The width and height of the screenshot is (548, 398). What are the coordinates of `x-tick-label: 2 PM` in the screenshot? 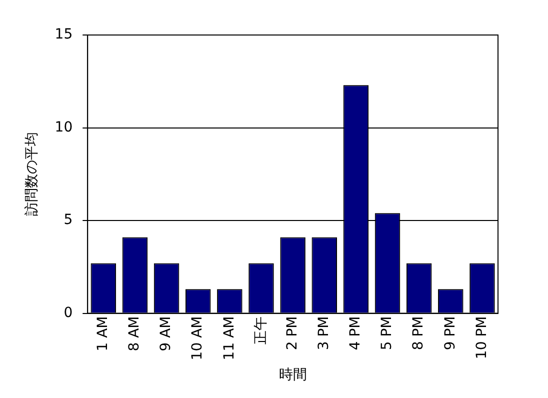 It's located at (292, 333).